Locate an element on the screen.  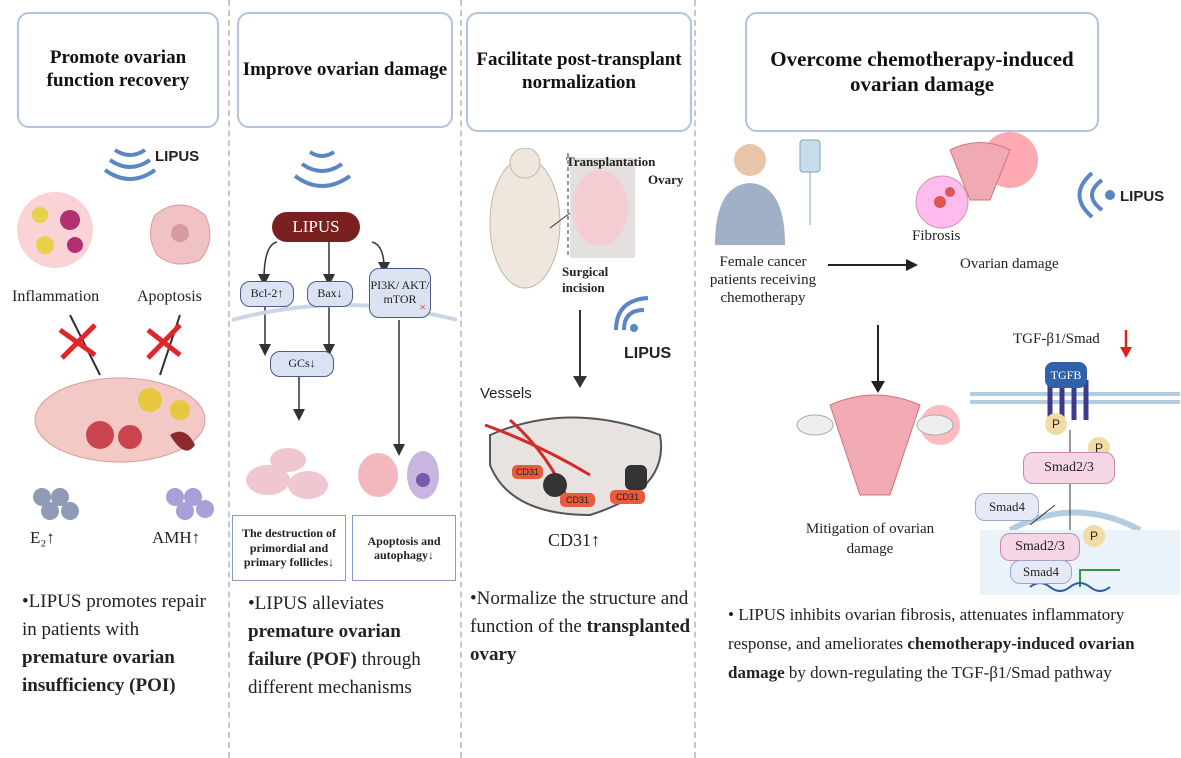
pi3k-label: PI3K/ AKT/ mTOR is located at coordinates (400, 292).